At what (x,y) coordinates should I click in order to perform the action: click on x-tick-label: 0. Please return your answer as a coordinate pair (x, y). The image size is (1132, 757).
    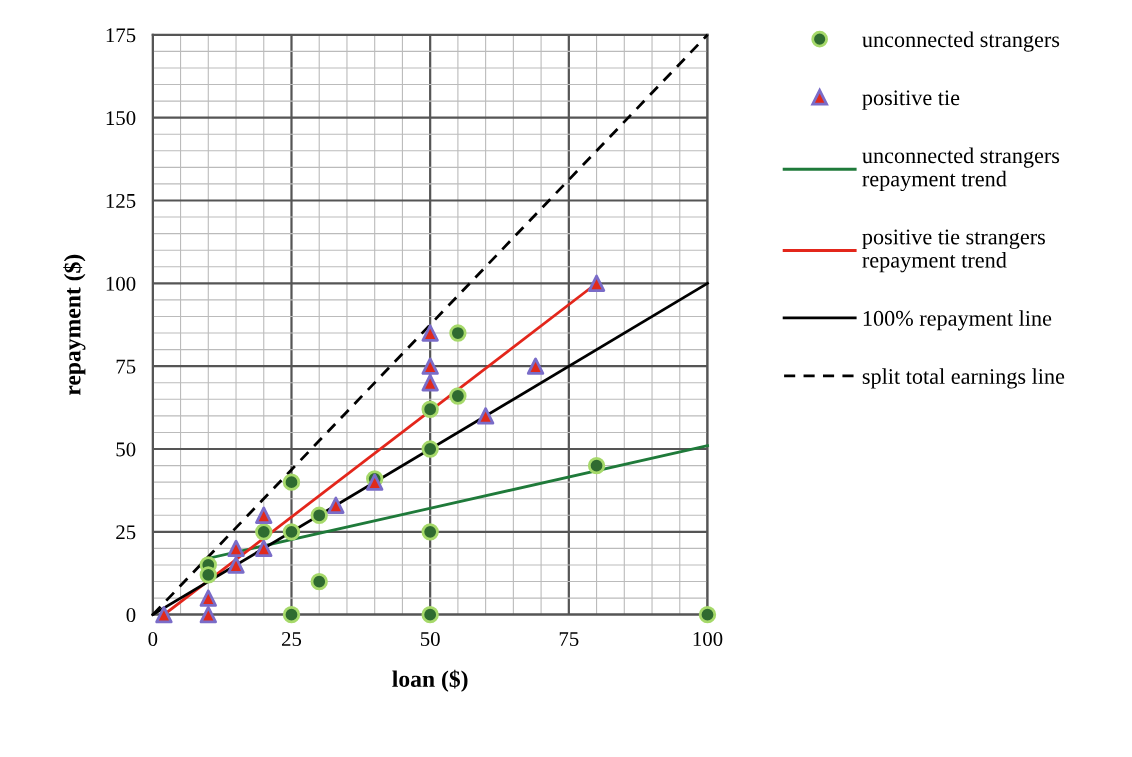
    Looking at the image, I should click on (153, 639).